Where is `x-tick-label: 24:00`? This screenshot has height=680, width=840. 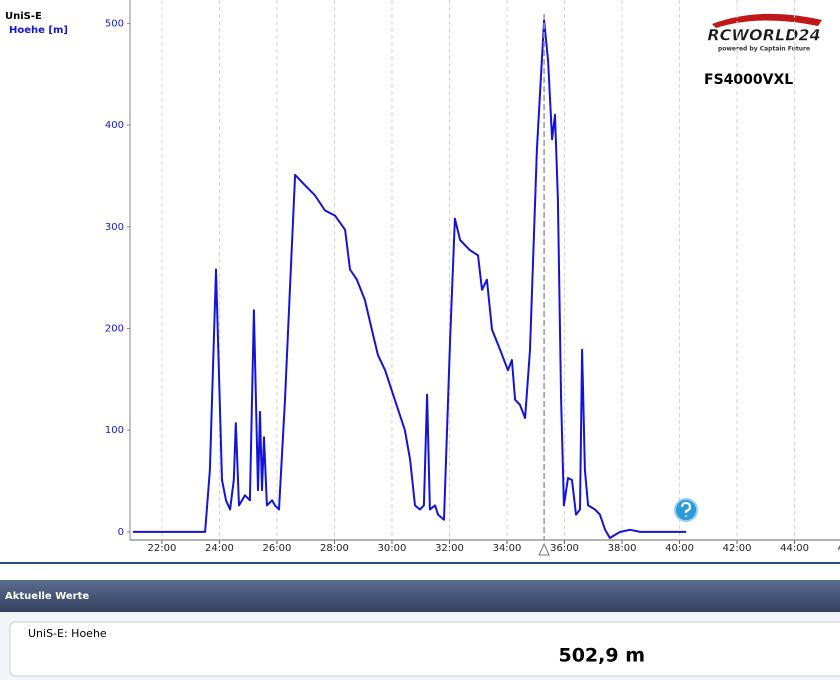
x-tick-label: 24:00 is located at coordinates (219, 548).